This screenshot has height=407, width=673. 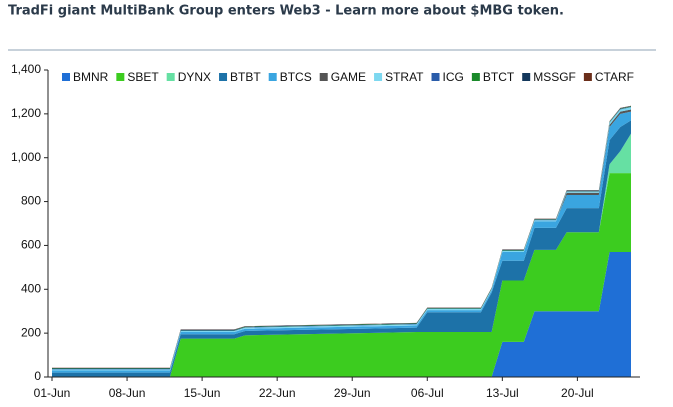 I want to click on legend-label: DYNX, so click(x=194, y=77).